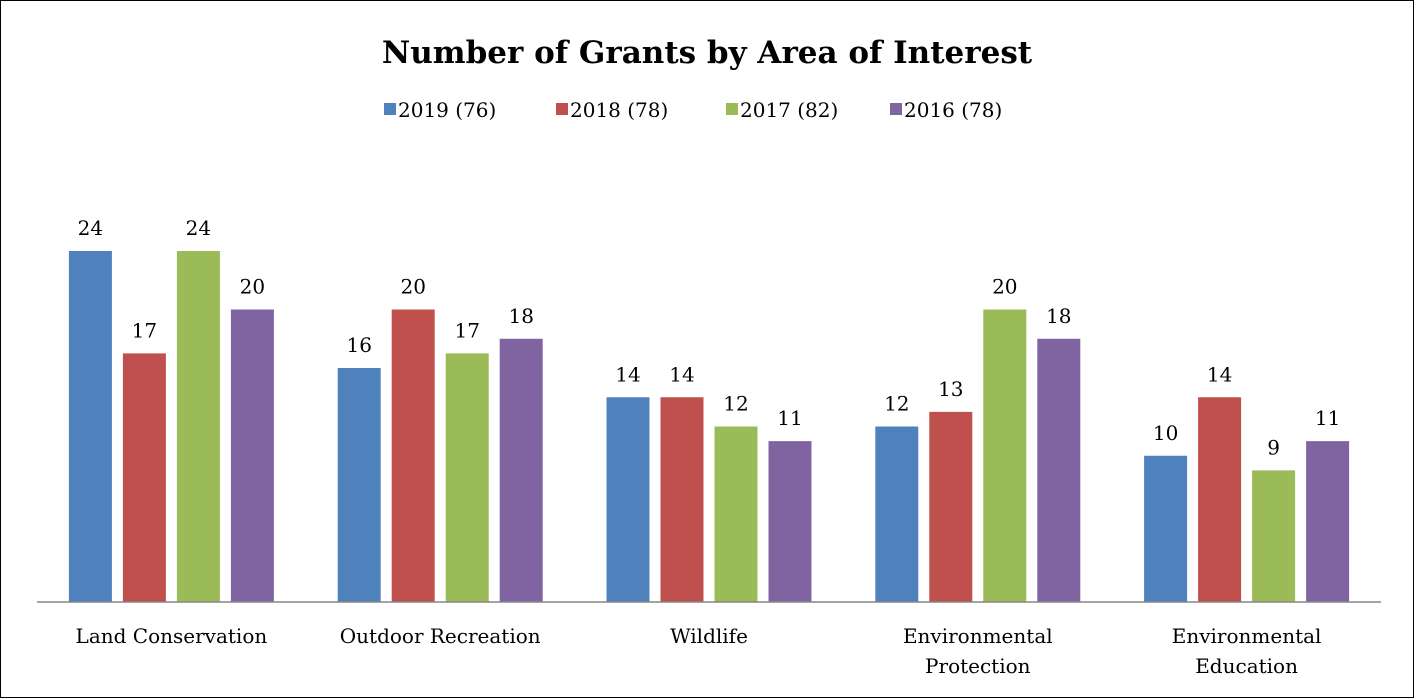 The width and height of the screenshot is (1414, 698). Describe the element at coordinates (1165, 433) in the screenshot. I see `data-label: 10` at that location.